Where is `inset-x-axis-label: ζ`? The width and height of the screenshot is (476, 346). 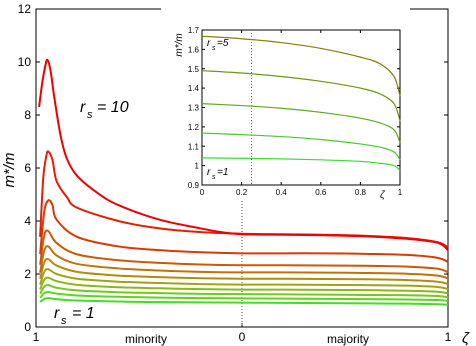
inset-x-axis-label: ζ is located at coordinates (383, 195).